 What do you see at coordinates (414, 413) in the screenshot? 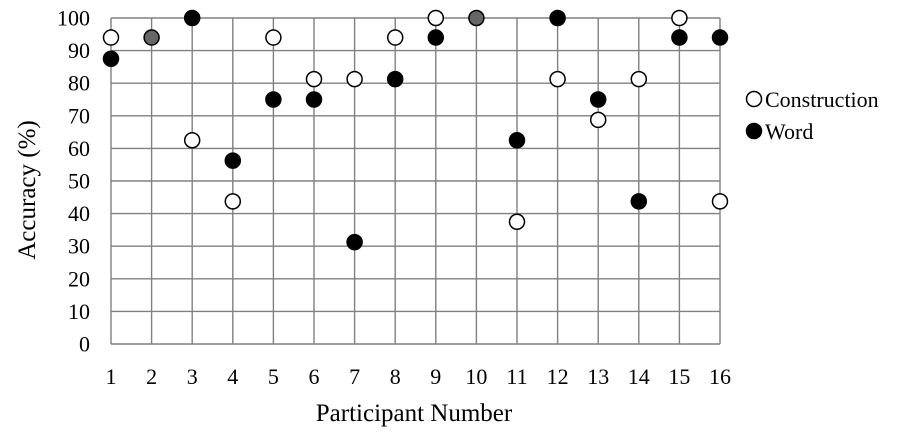
I see `x-axis-title: Participant Number` at bounding box center [414, 413].